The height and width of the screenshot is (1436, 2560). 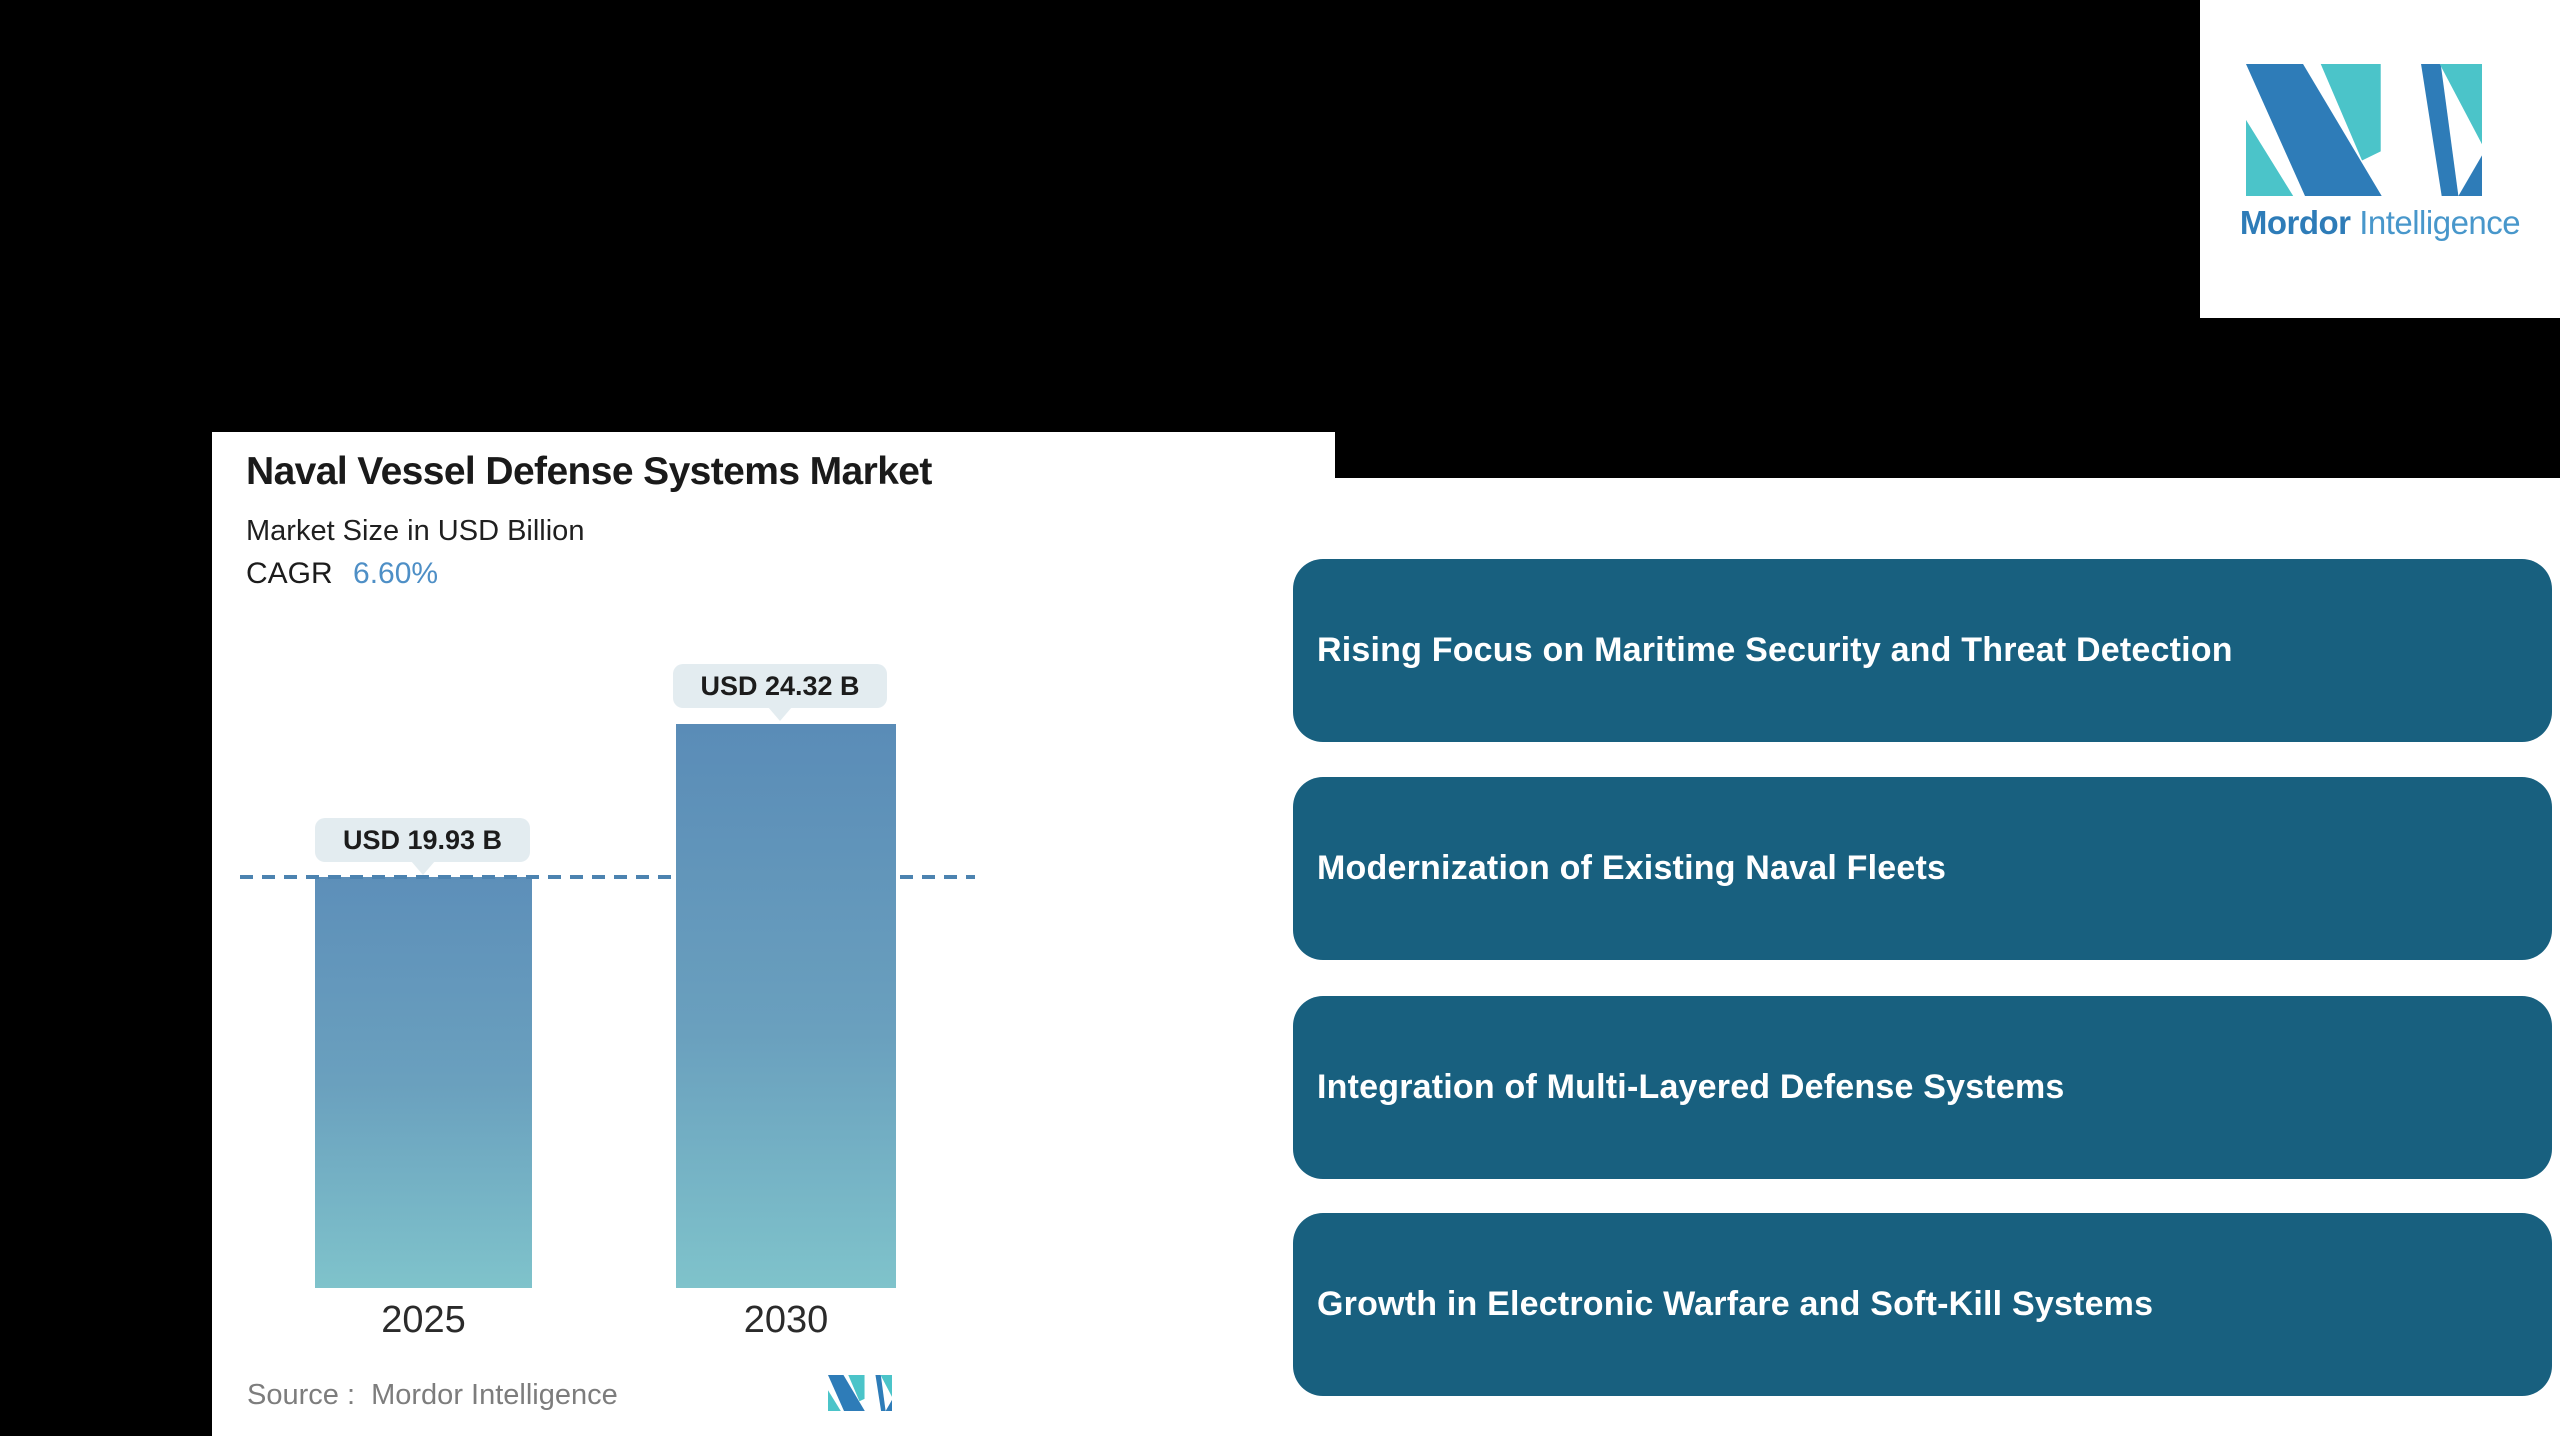 What do you see at coordinates (786, 1320) in the screenshot?
I see `axis-label-2030: 2030` at bounding box center [786, 1320].